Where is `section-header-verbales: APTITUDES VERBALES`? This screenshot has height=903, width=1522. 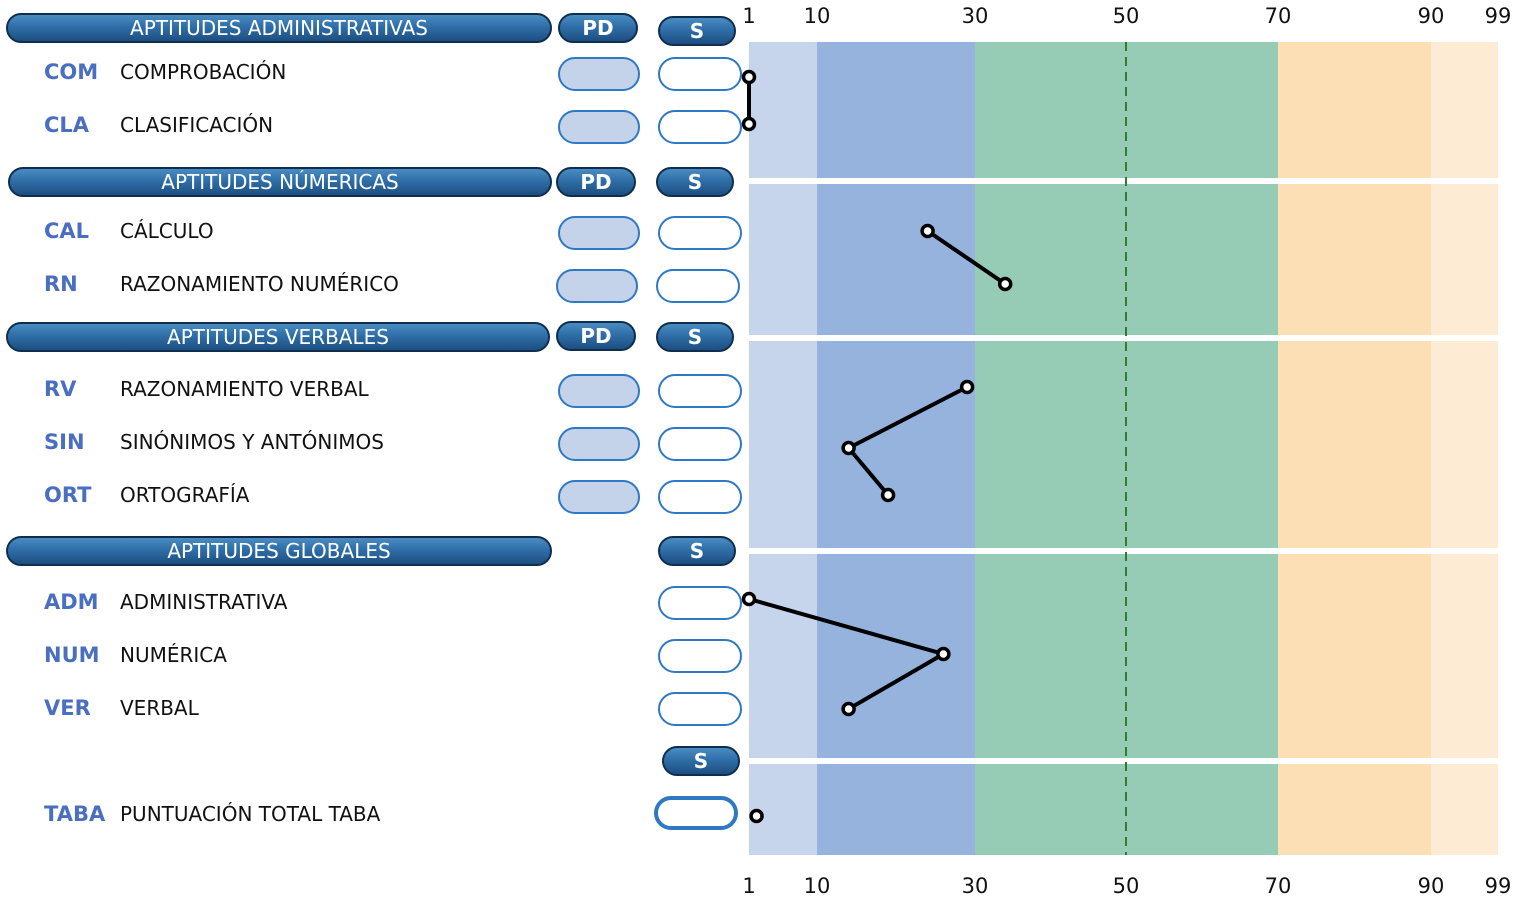
section-header-verbales: APTITUDES VERBALES is located at coordinates (278, 337).